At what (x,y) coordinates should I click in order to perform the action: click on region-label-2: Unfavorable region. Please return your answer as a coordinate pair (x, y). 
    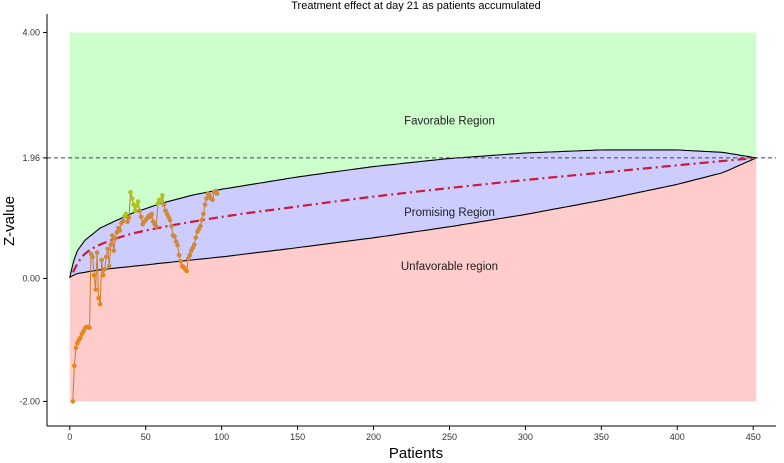
    Looking at the image, I should click on (449, 267).